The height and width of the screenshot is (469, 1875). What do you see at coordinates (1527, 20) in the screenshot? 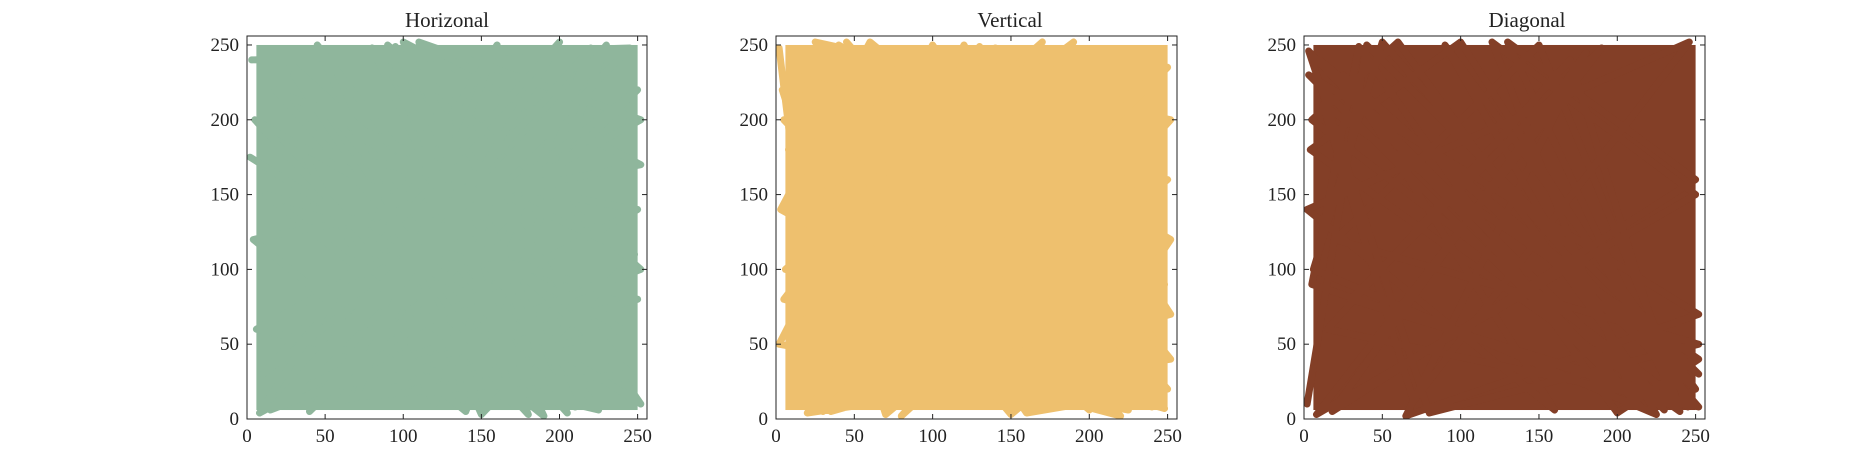
I see `chart-title: Diagonal` at bounding box center [1527, 20].